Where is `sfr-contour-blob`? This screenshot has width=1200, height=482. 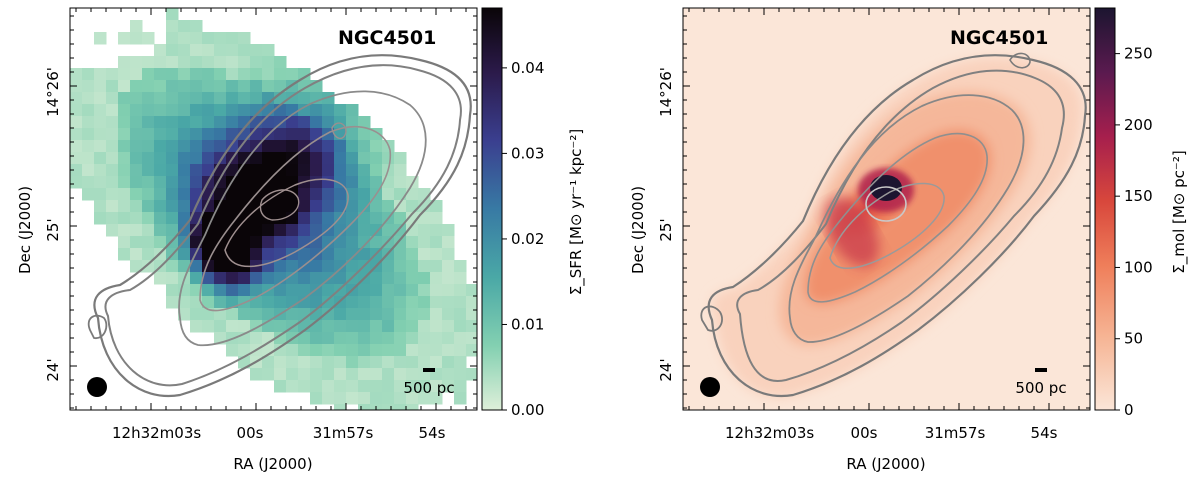
sfr-contour-blob is located at coordinates (97, 326).